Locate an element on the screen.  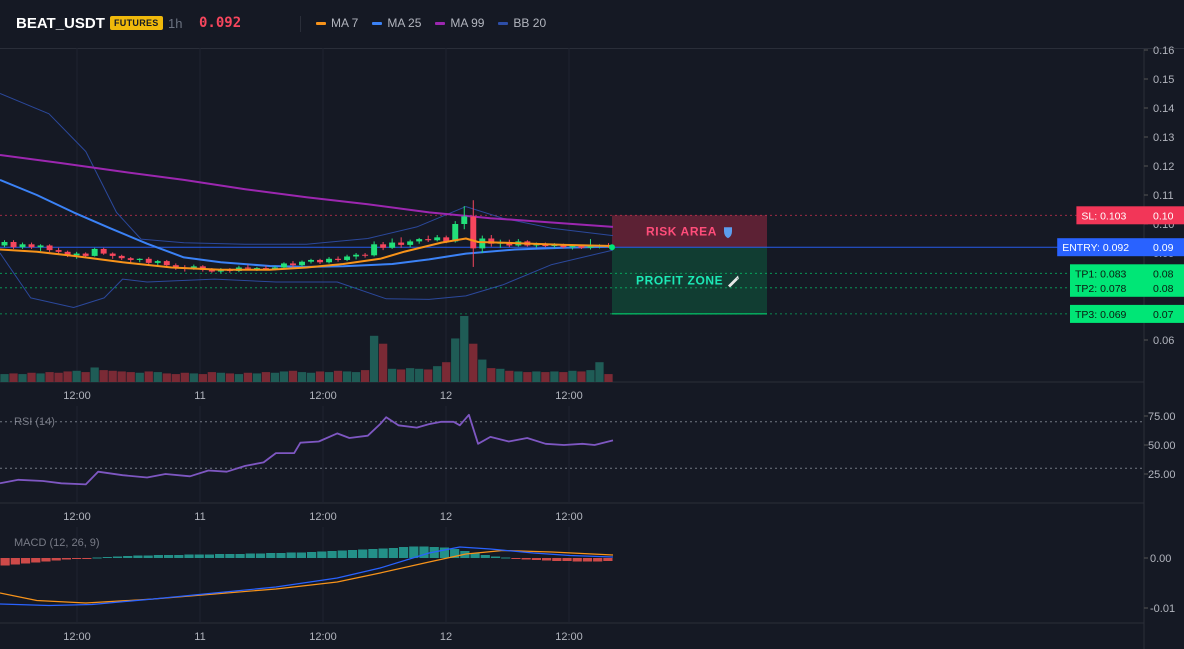
level-tag-box is located at coordinates (1100, 247).